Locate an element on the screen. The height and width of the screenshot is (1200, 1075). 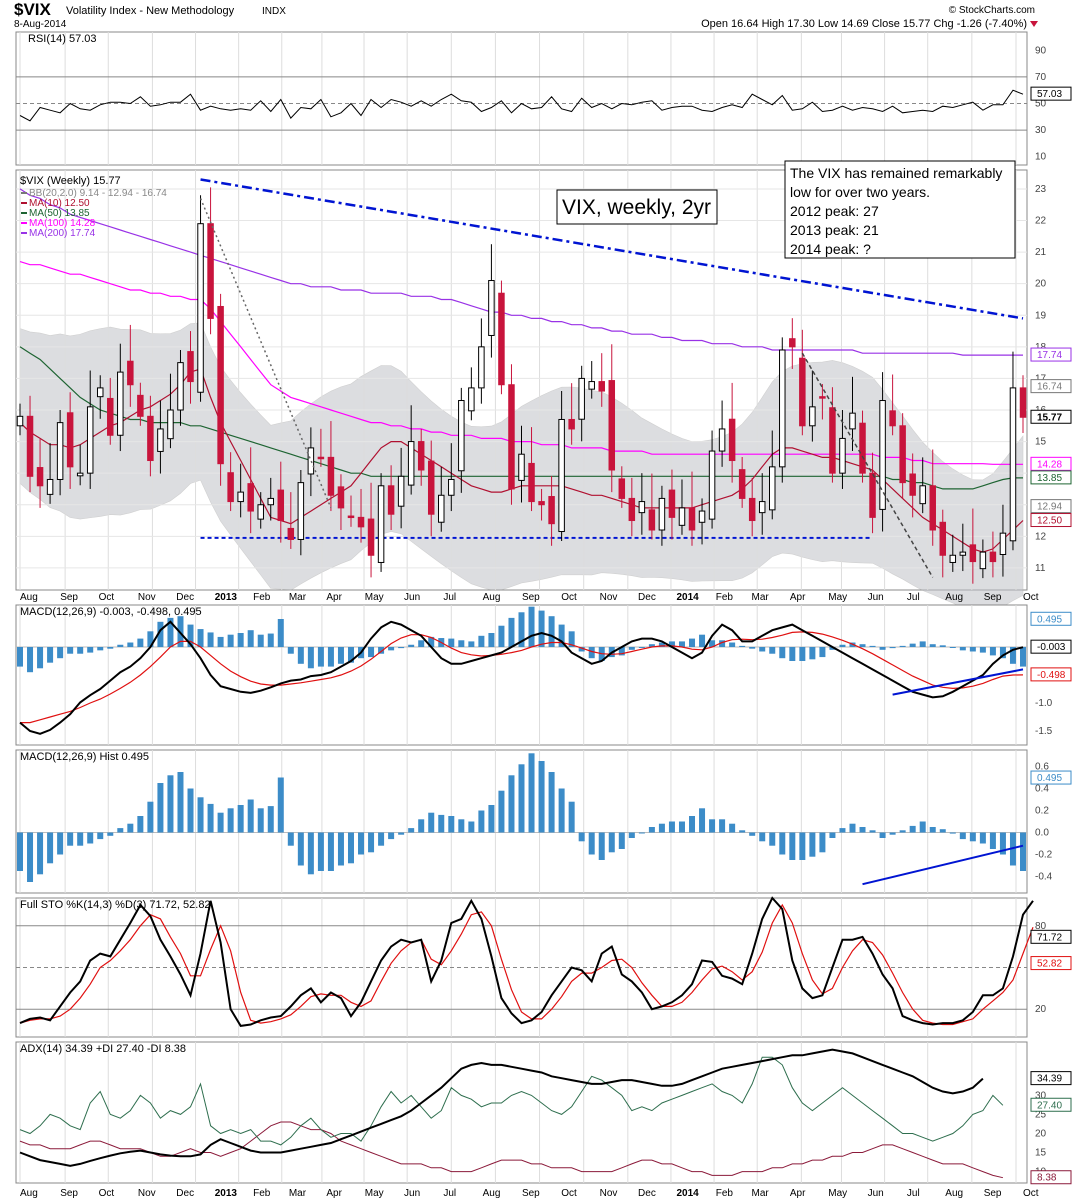
x-tick-label: May is located at coordinates (837, 597).